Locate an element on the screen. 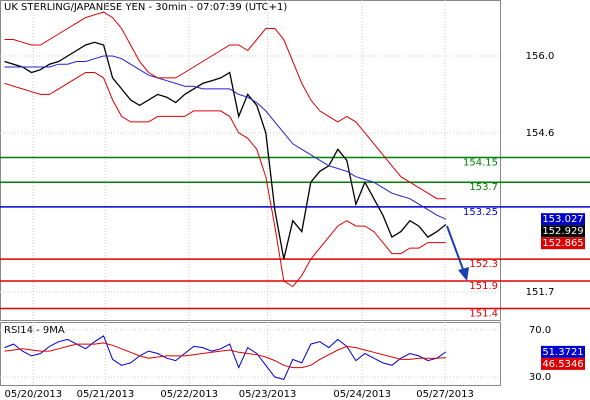 Image resolution: width=590 pixels, height=400 pixels. x-tick-label: 05/23/2013 is located at coordinates (268, 394).